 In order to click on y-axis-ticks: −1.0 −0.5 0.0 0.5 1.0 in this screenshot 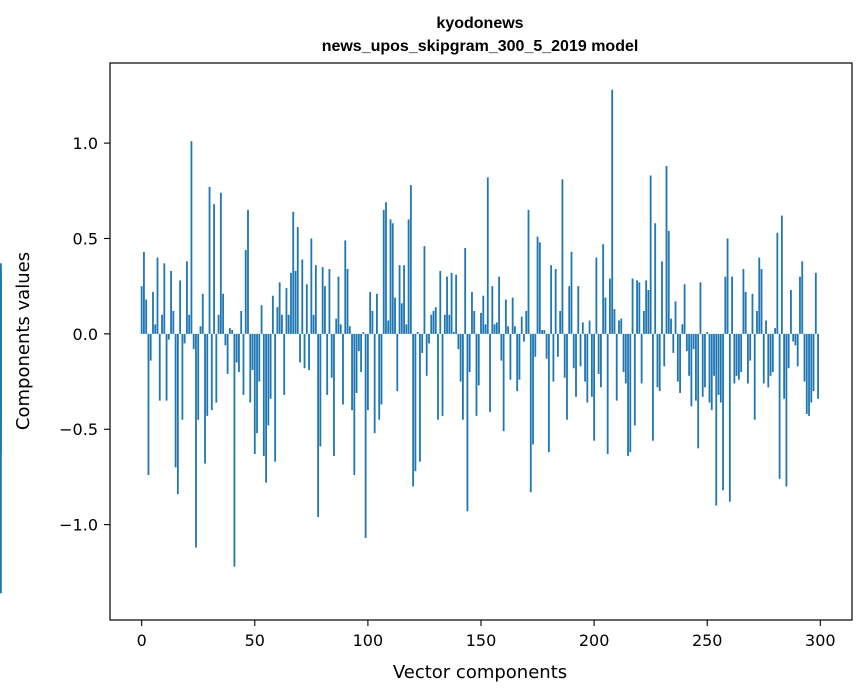, I will do `click(84, 334)`.